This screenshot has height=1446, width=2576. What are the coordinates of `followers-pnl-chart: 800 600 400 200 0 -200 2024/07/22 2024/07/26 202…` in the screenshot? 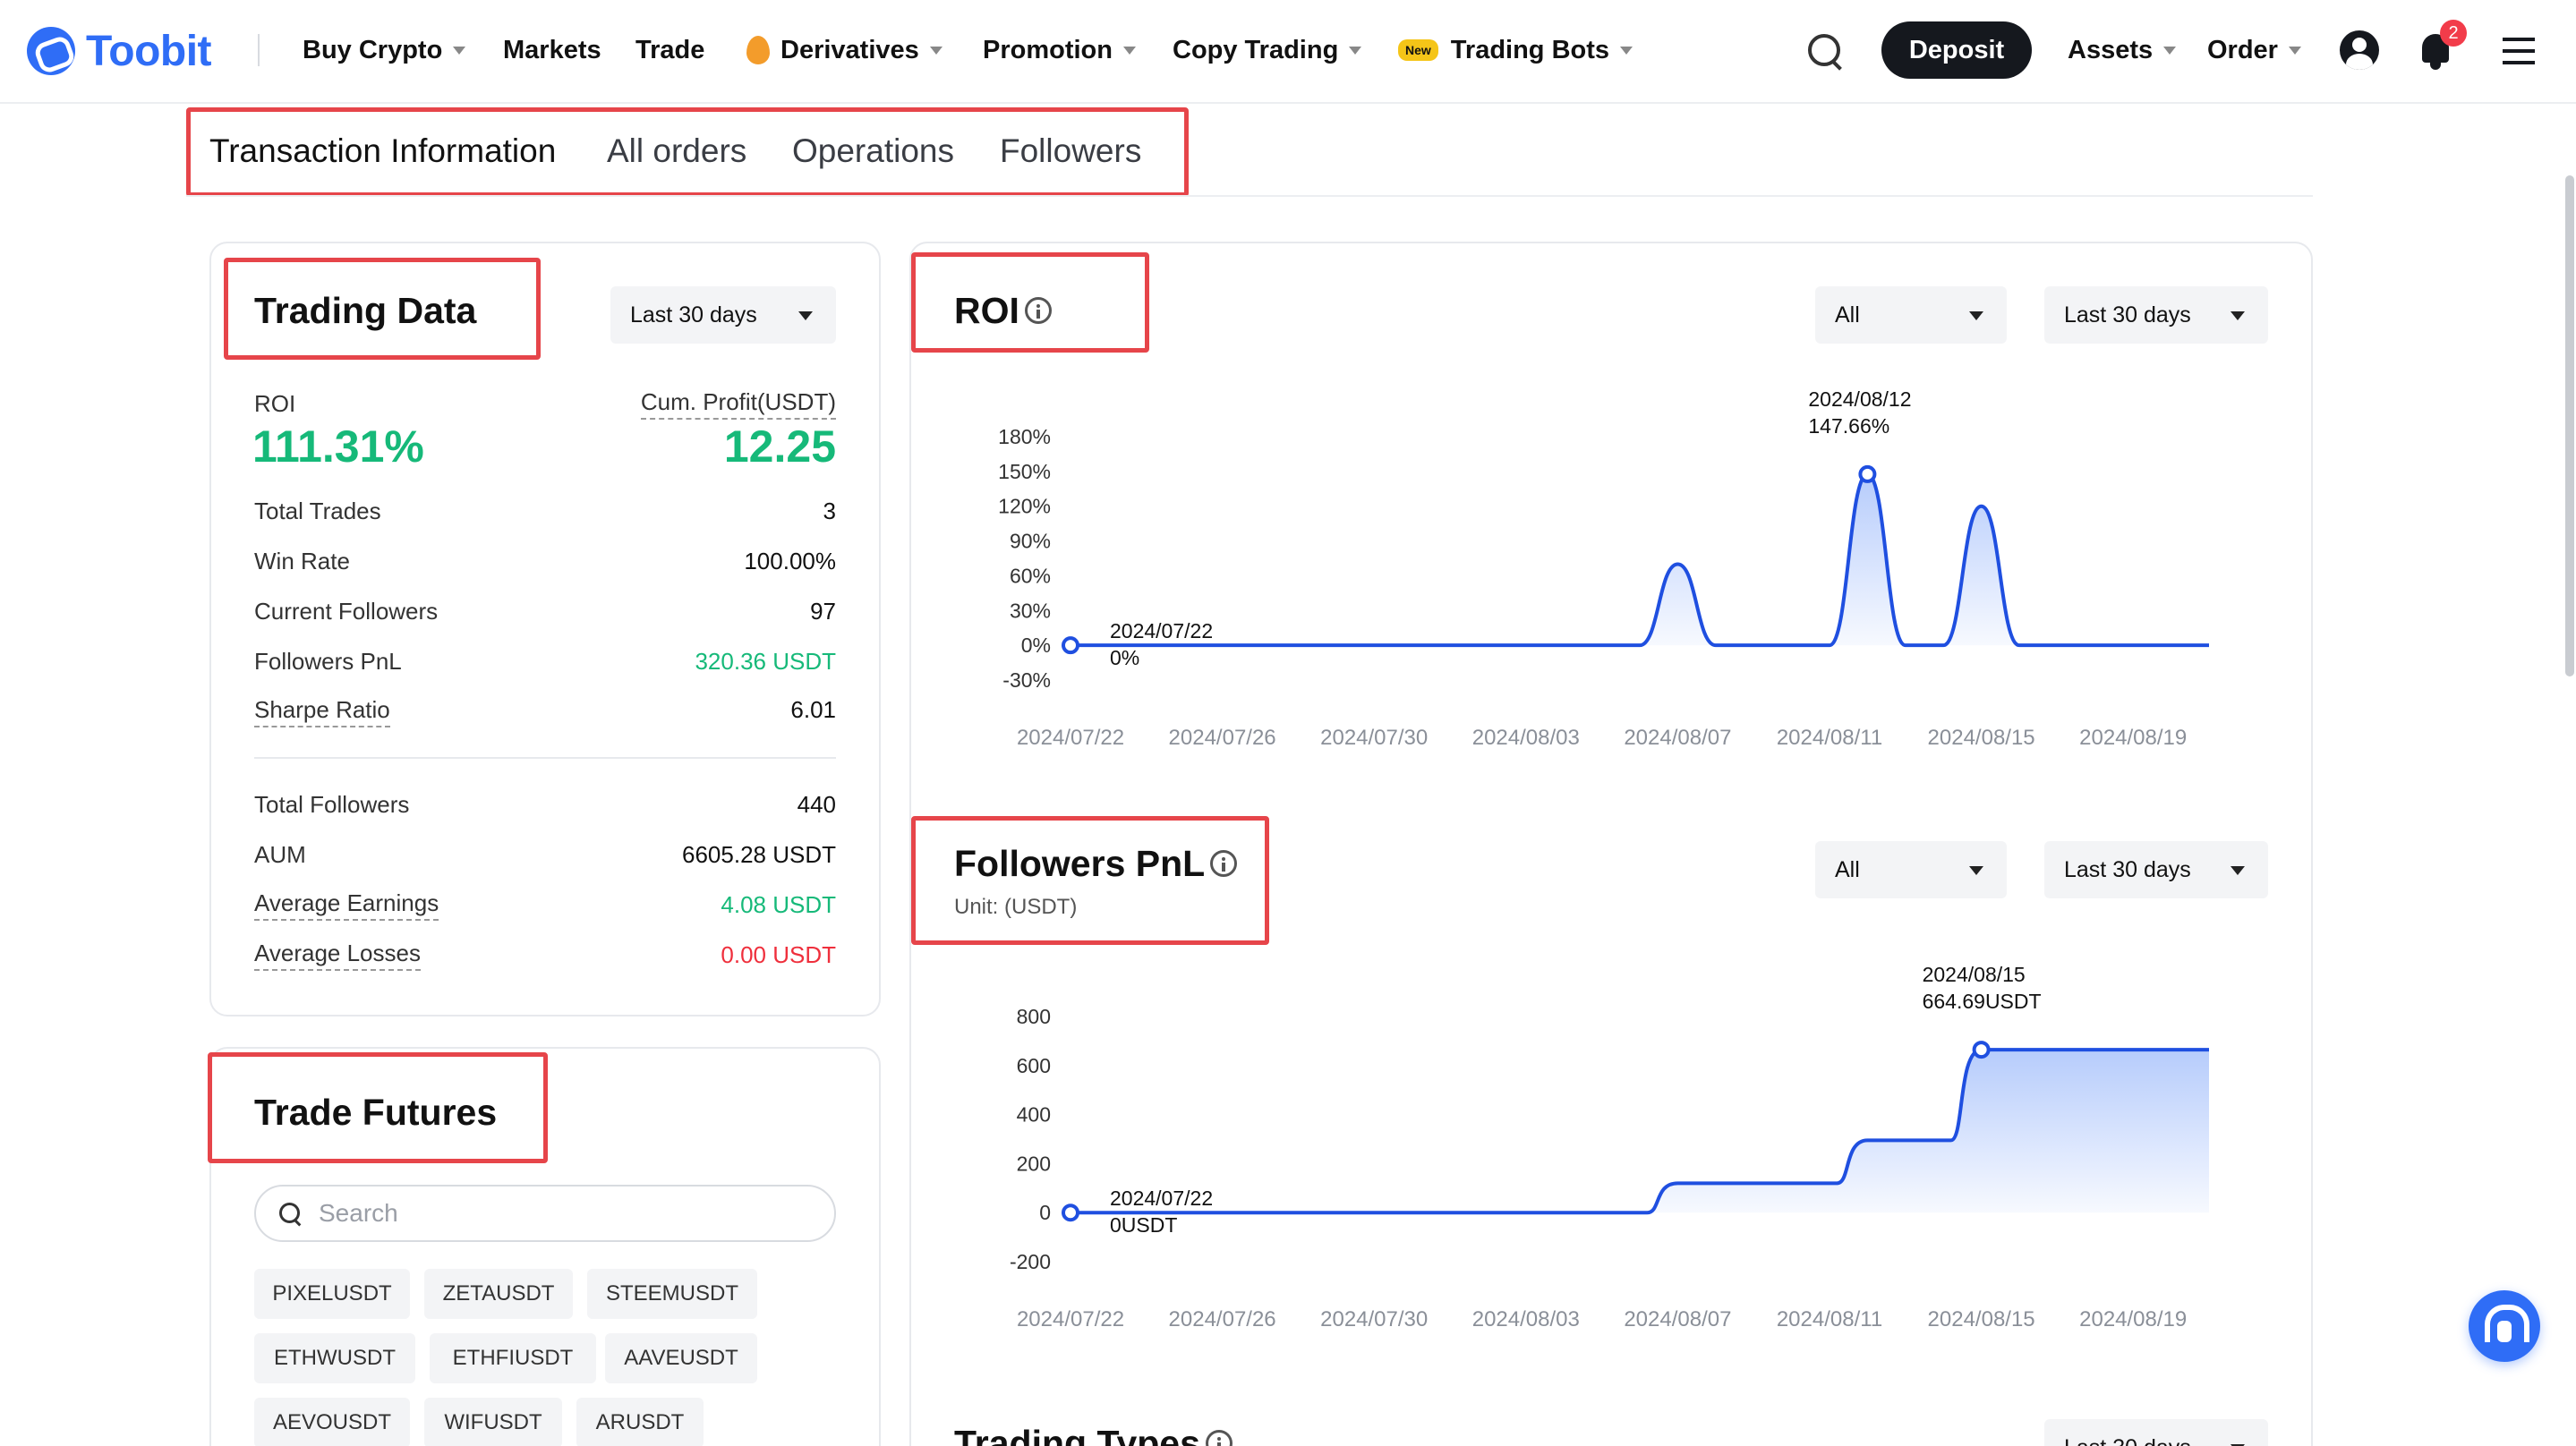 It's located at (1611, 1145).